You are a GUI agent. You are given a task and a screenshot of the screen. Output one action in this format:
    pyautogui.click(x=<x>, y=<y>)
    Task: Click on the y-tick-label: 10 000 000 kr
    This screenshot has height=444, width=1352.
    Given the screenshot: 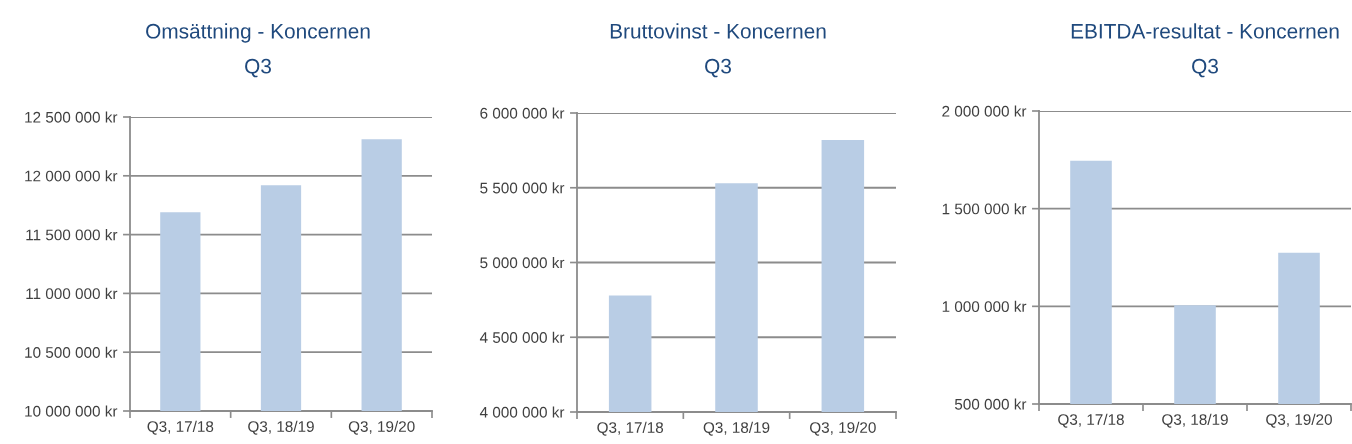 What is the action you would take?
    pyautogui.click(x=71, y=411)
    